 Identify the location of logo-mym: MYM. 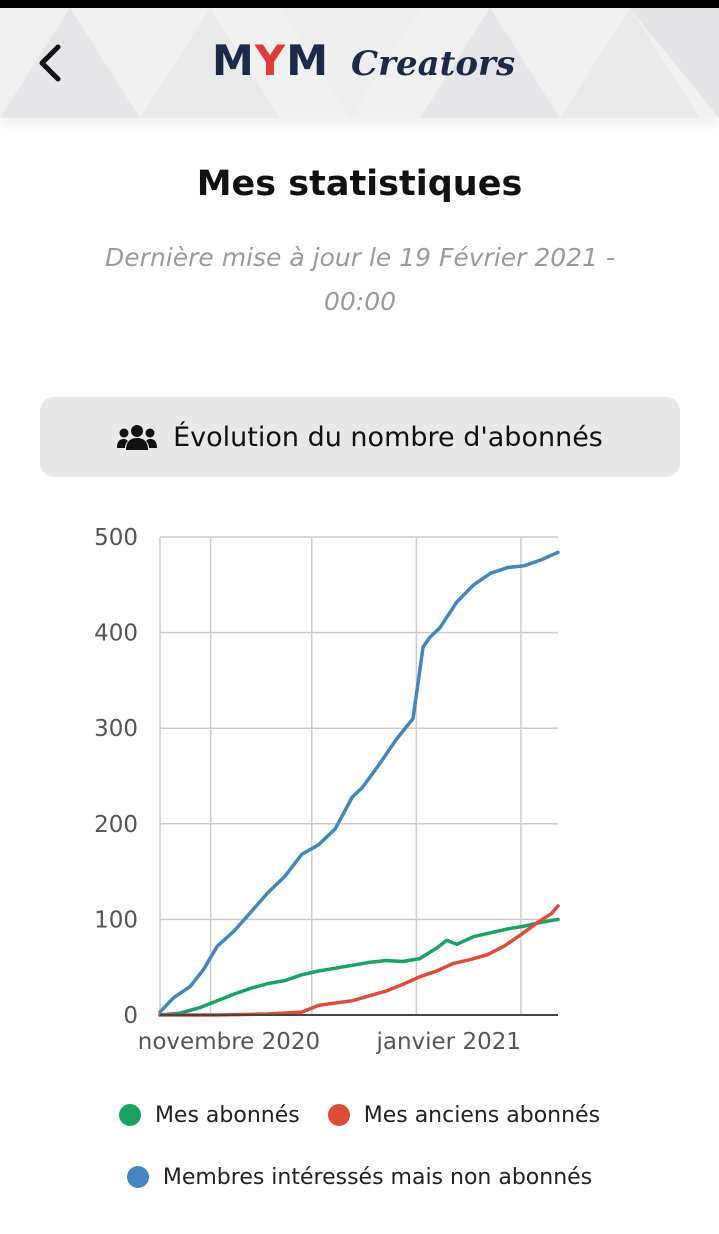
(271, 60).